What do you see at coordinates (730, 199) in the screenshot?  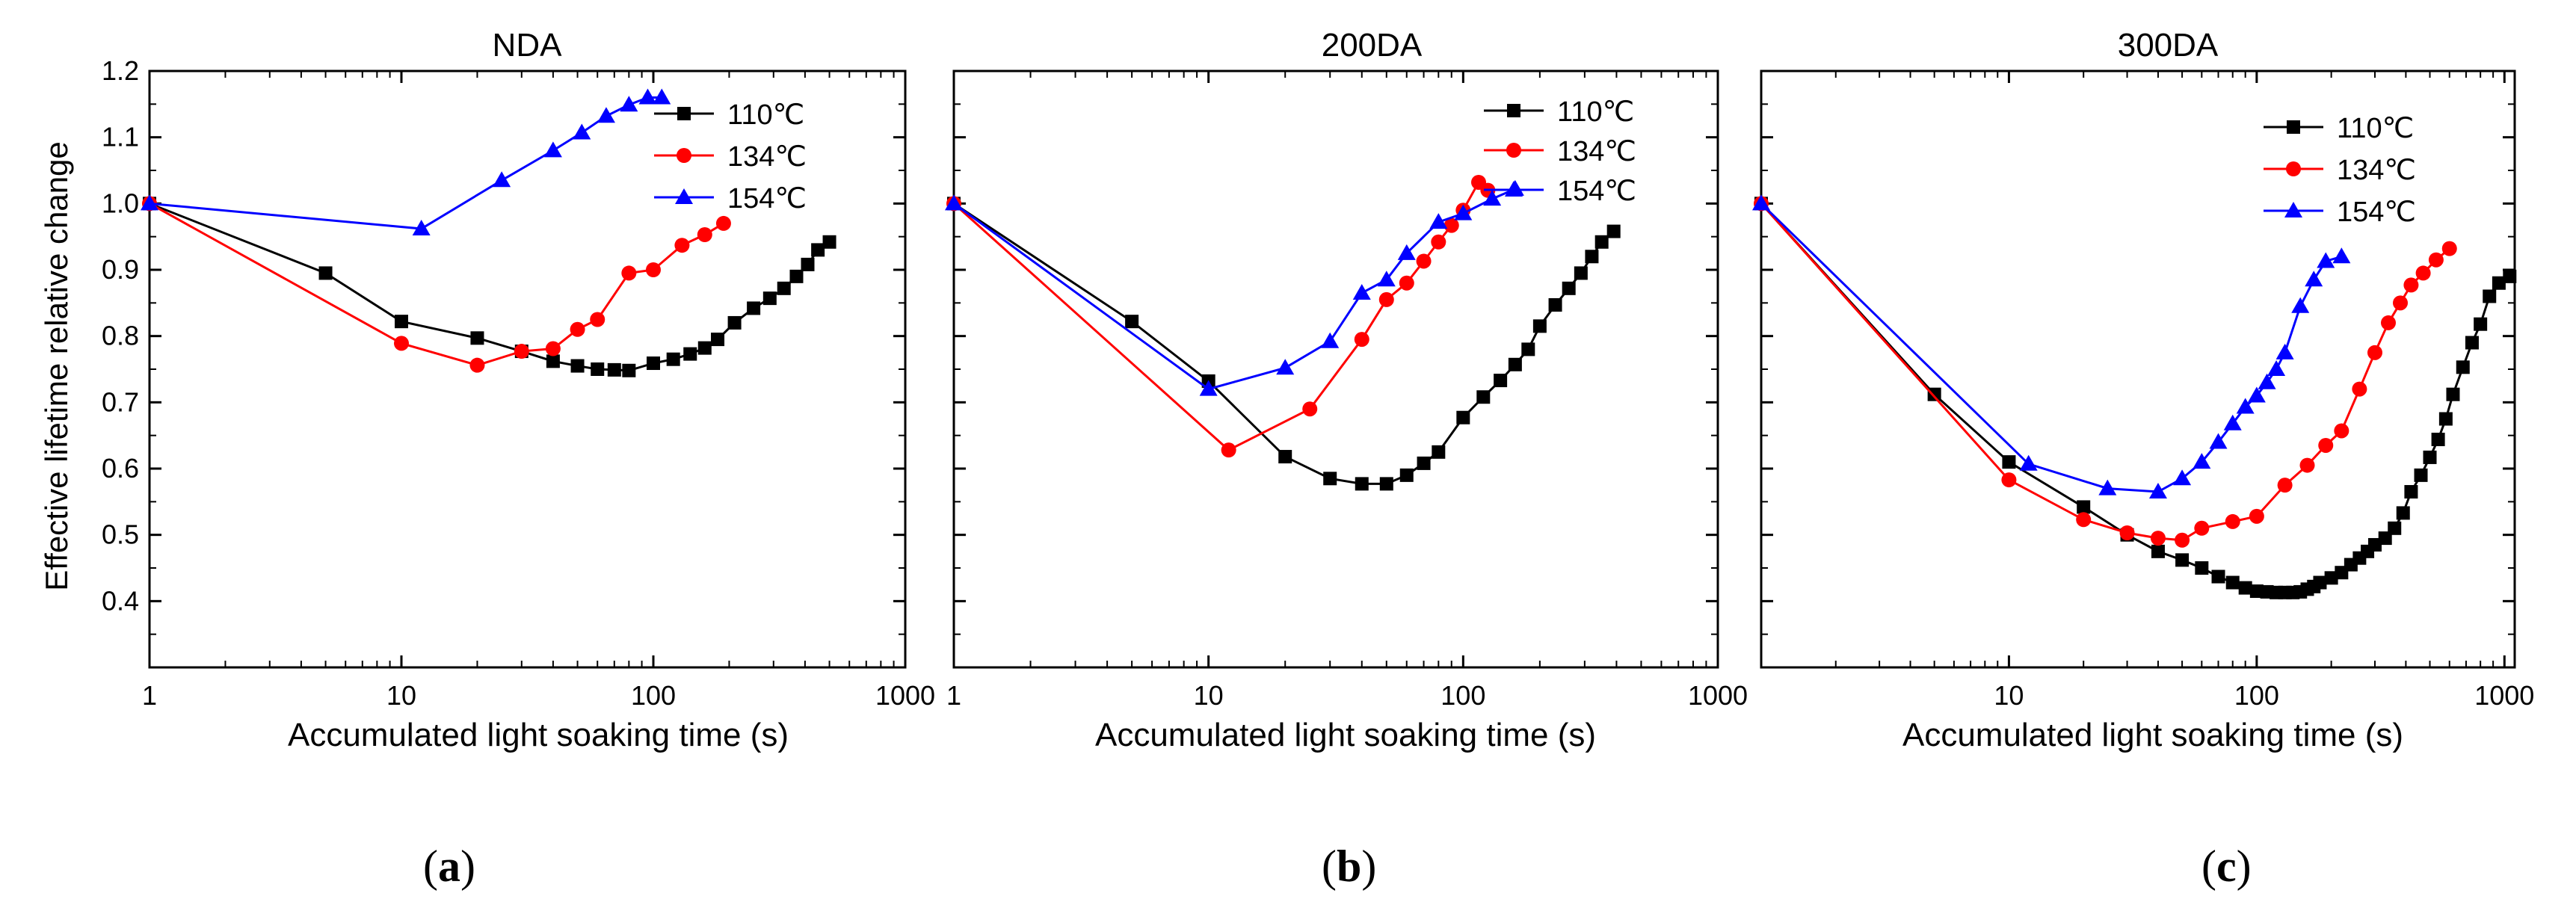 I see `legend-entry: 154℃` at bounding box center [730, 199].